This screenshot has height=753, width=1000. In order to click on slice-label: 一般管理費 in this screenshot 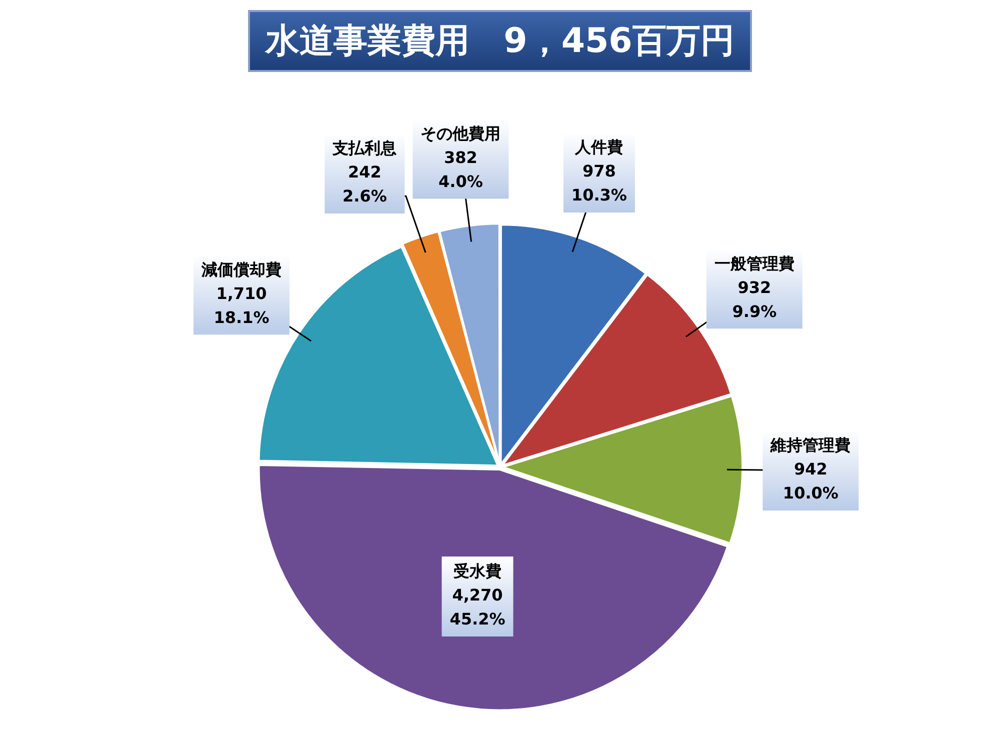, I will do `click(754, 263)`.